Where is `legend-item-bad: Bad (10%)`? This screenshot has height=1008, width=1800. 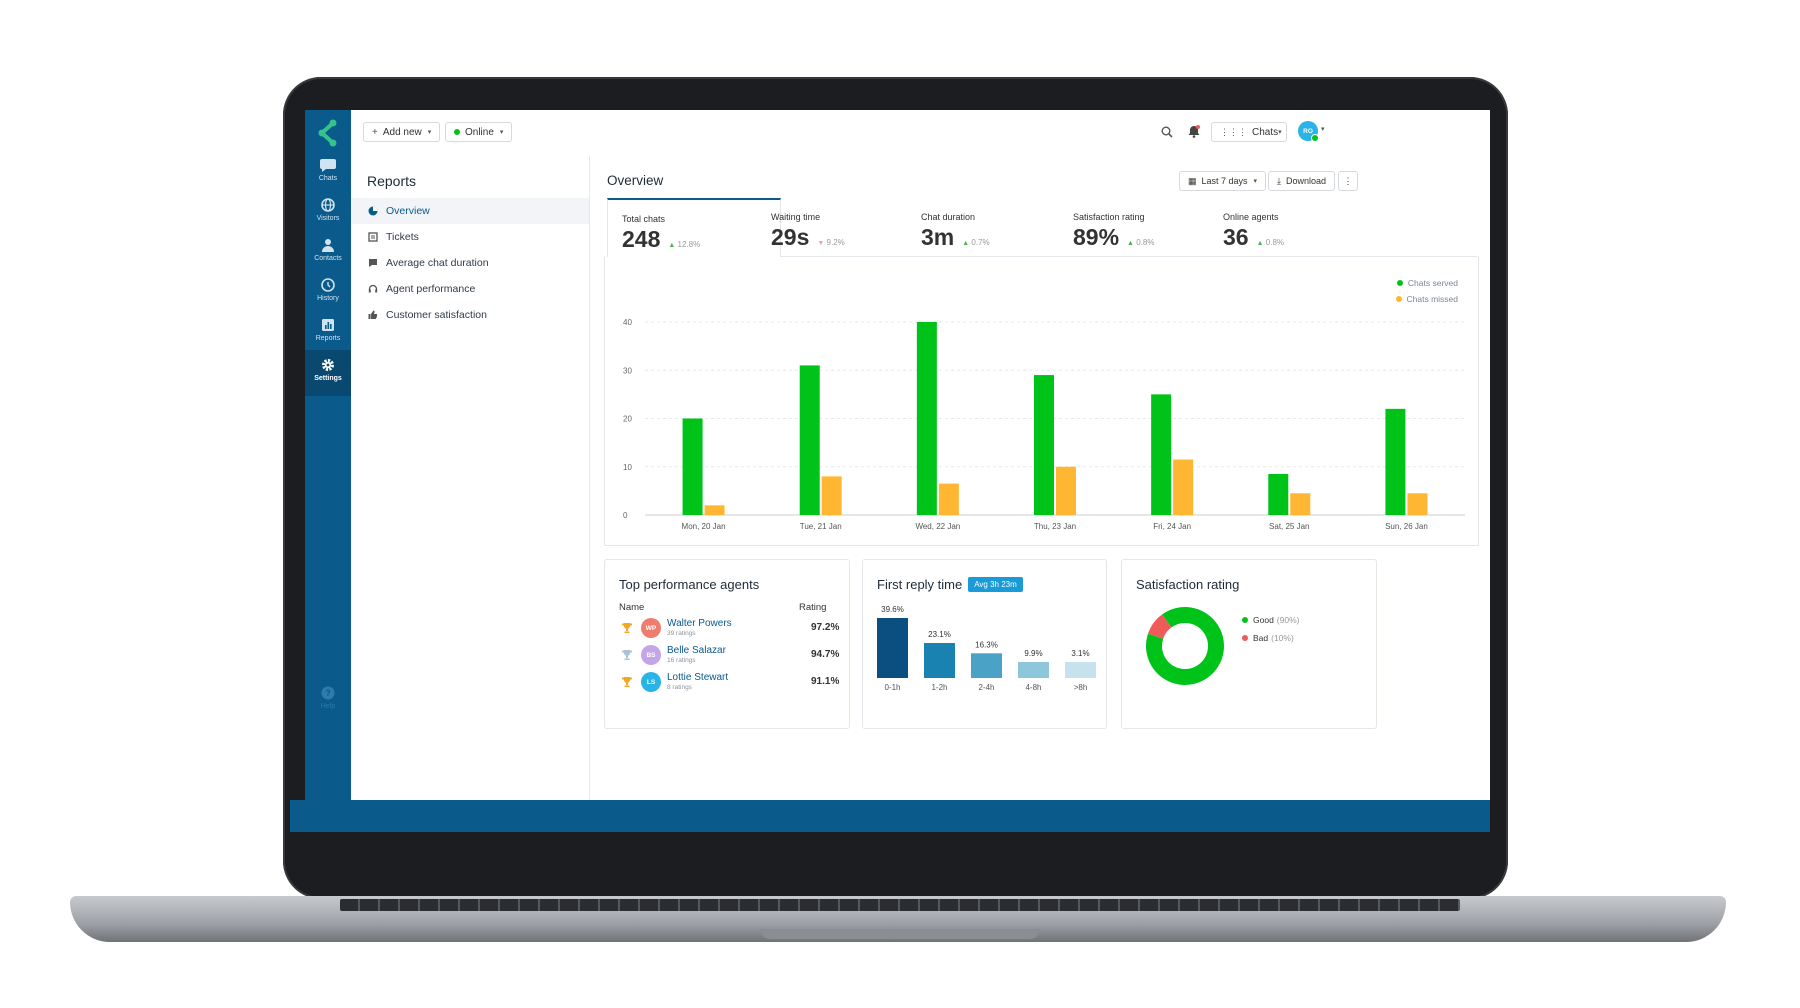 legend-item-bad: Bad (10%) is located at coordinates (1268, 638).